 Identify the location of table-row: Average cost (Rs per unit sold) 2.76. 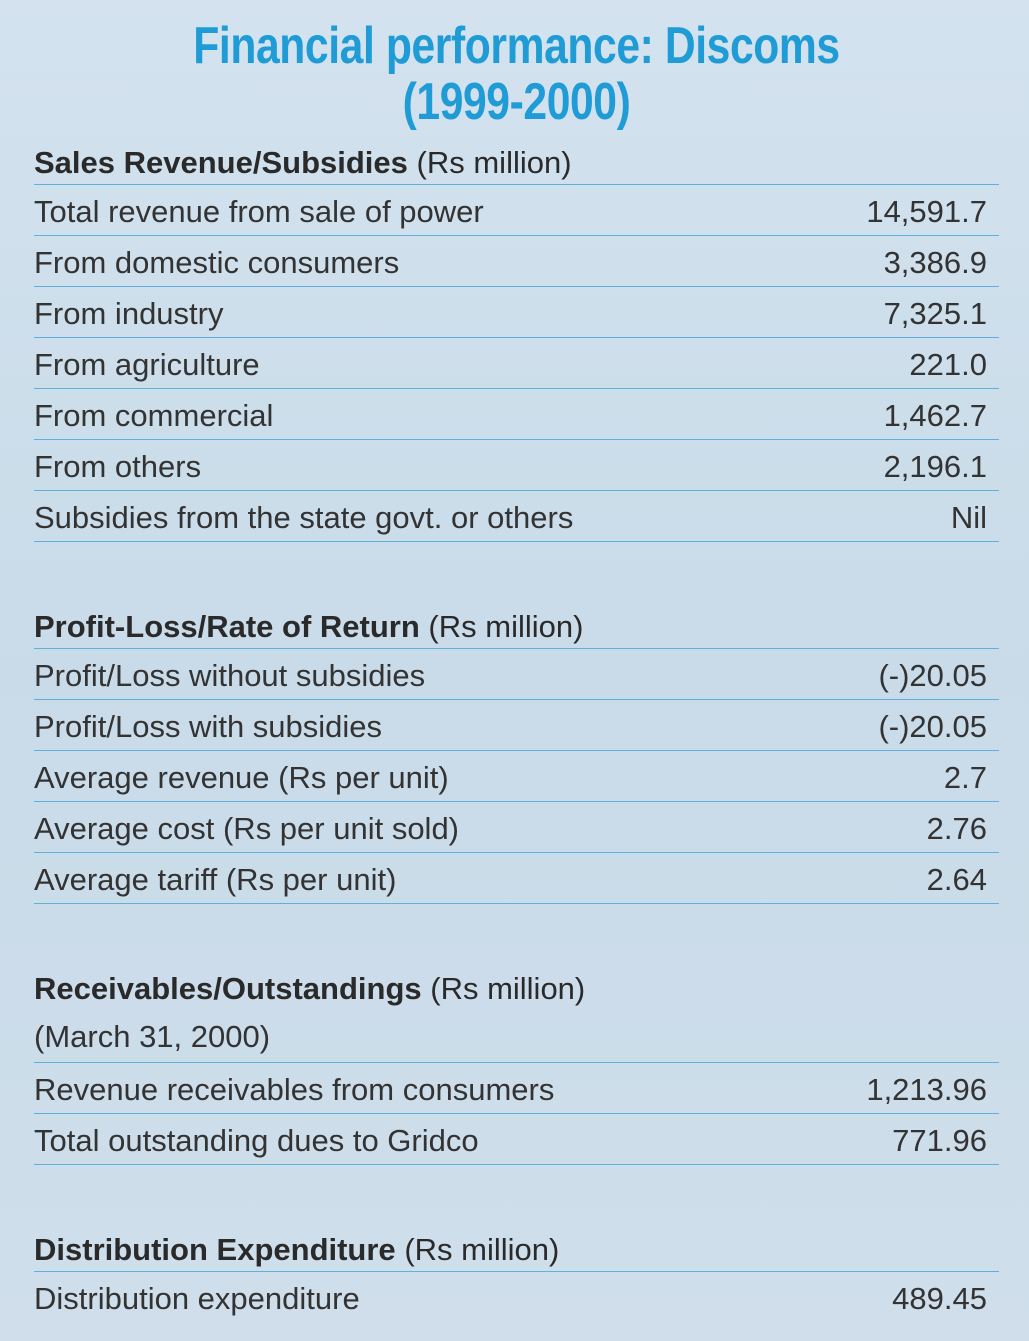
(516, 827).